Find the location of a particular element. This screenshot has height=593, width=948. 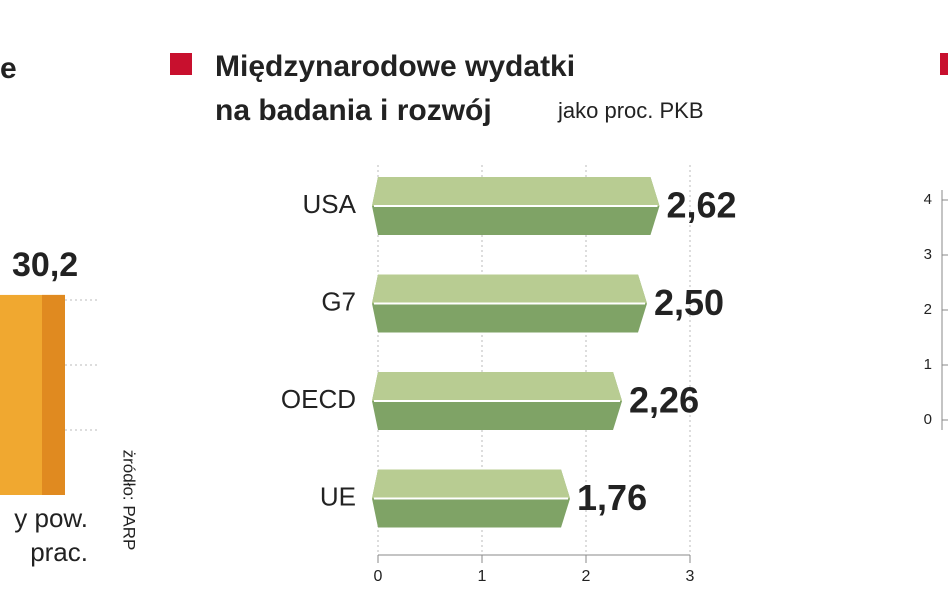

chart-subtitle: jako proc. PKB is located at coordinates (630, 110).